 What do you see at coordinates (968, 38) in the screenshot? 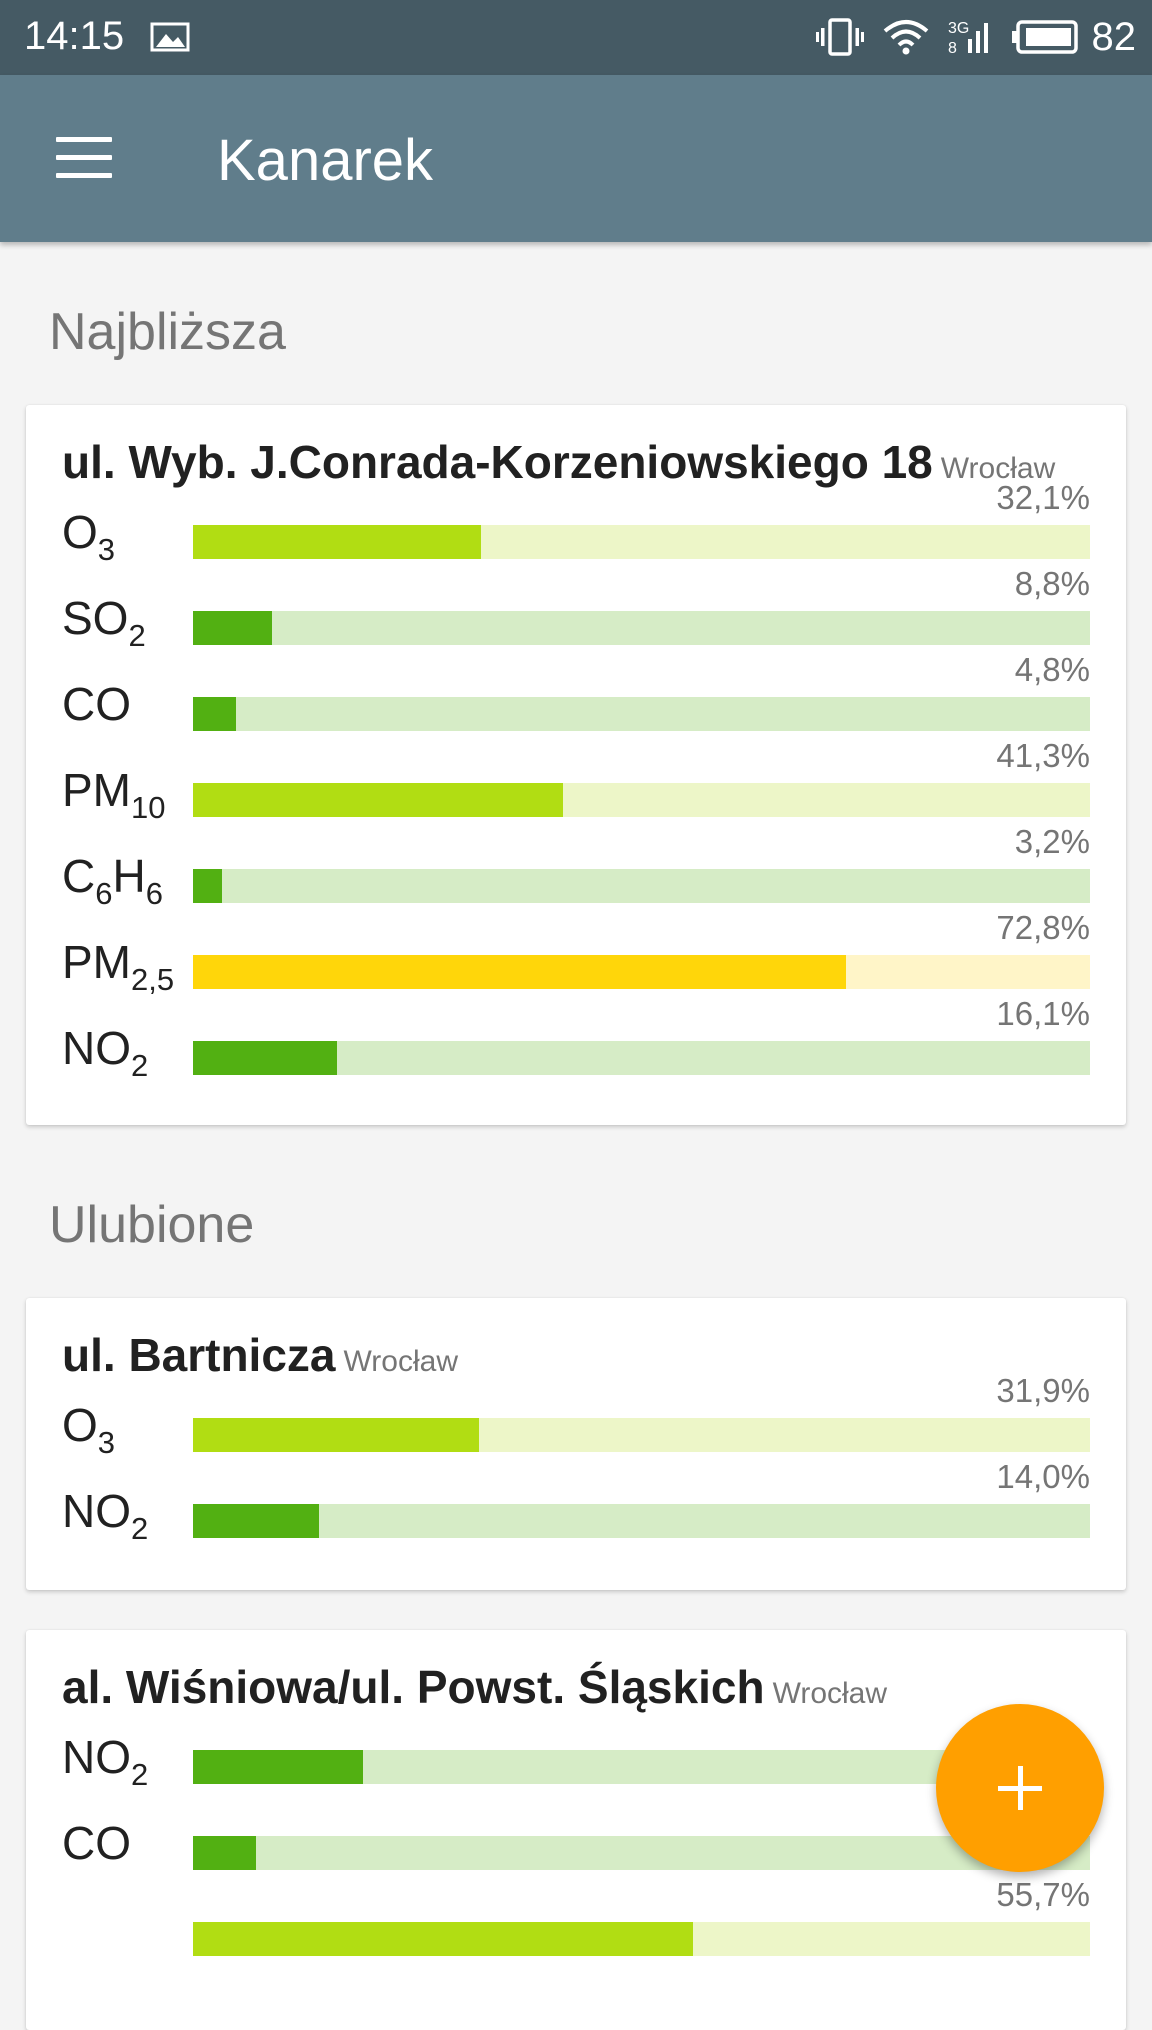
I see `signal-3g-icon: 3G 8` at bounding box center [968, 38].